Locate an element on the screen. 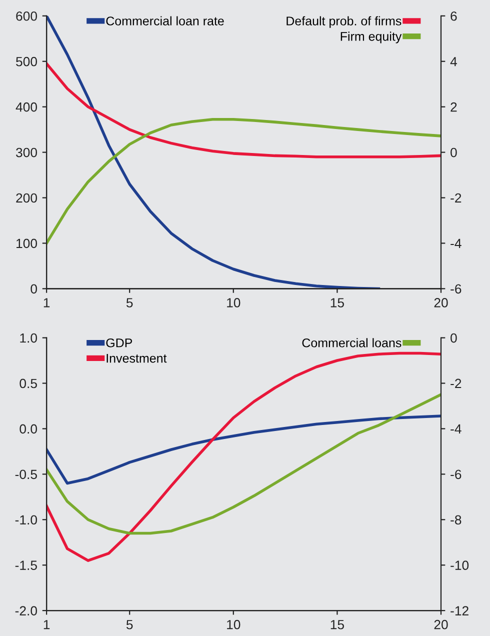  y-tick-label: 0 is located at coordinates (34, 289).